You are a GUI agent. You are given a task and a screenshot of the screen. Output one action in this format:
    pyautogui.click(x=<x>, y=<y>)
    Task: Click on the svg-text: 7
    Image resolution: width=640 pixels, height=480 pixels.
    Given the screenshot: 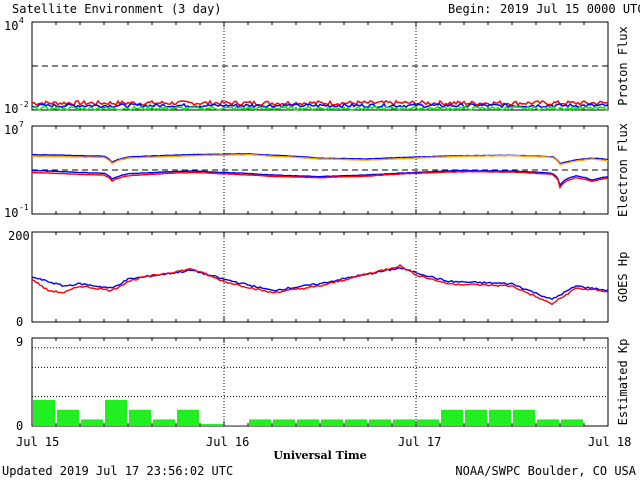 What is the action you would take?
    pyautogui.click(x=21, y=124)
    